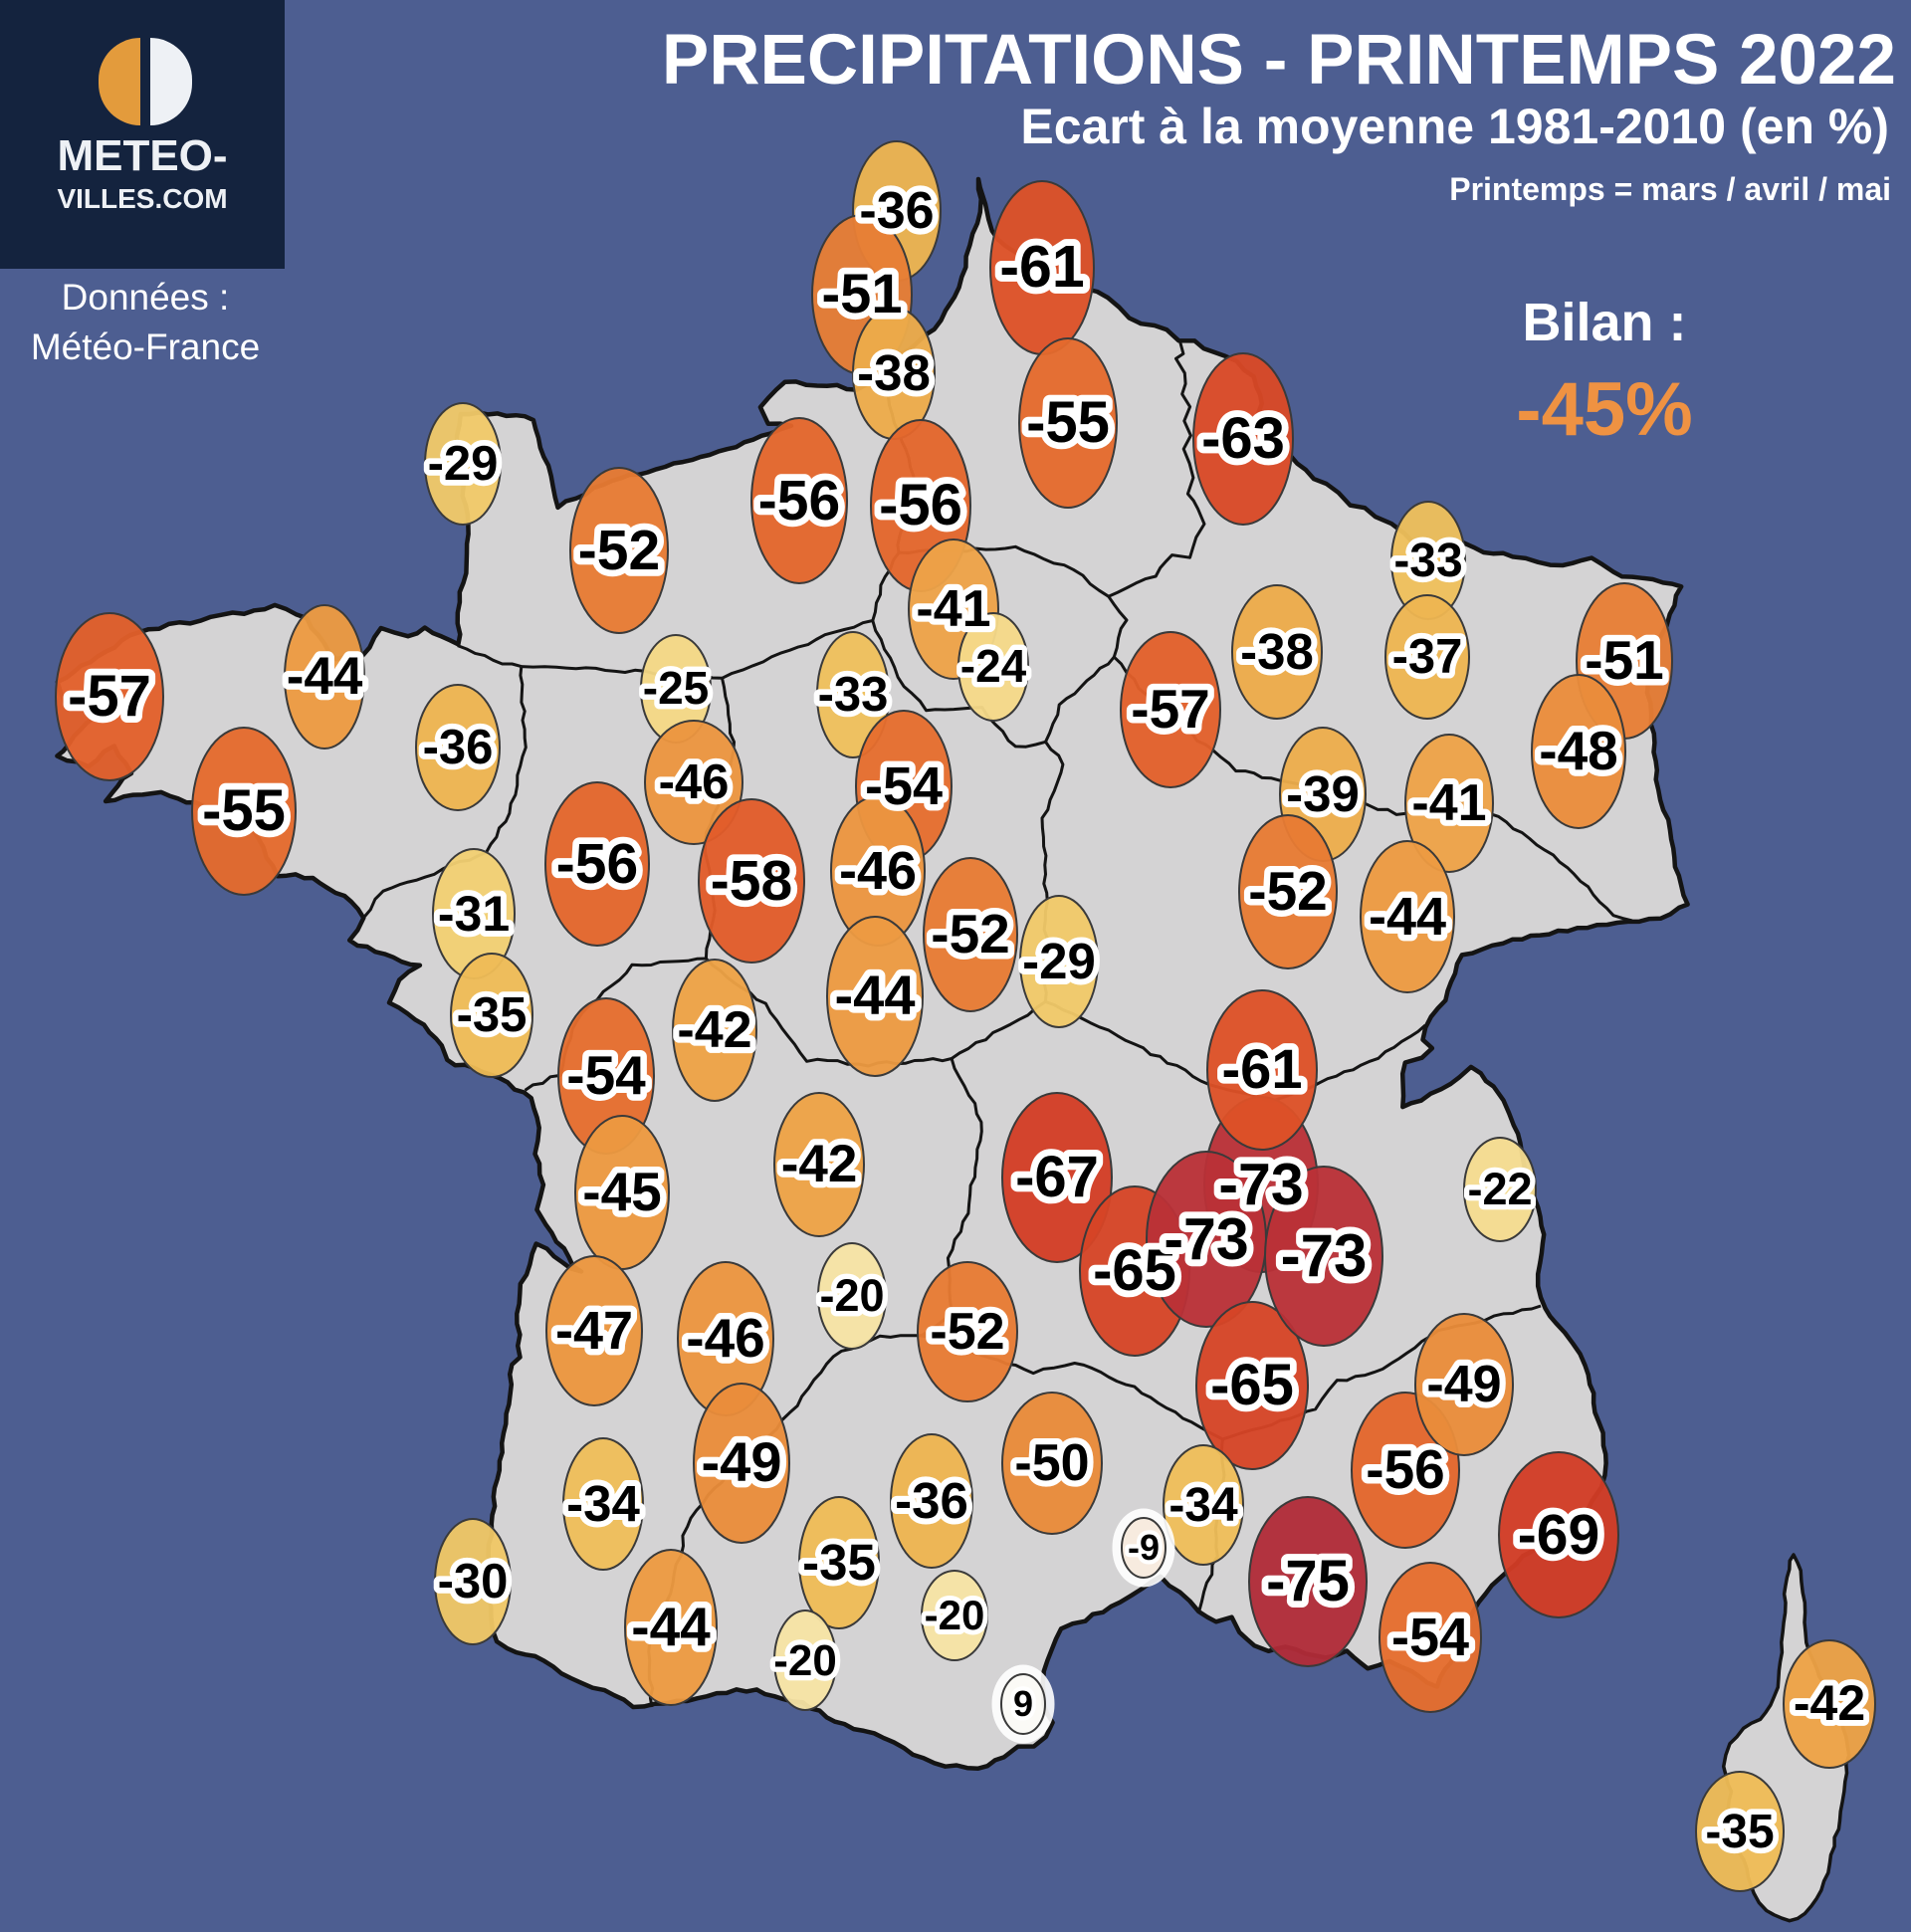  I want to click on svg-text: -31, so click(474, 914).